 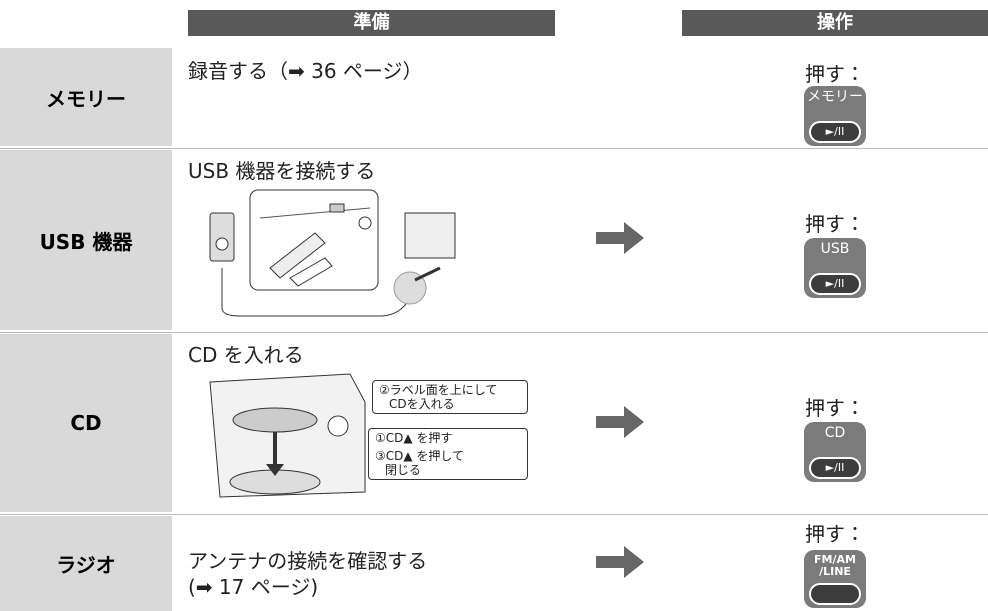 I want to click on cd-illustration, so click(x=287, y=435).